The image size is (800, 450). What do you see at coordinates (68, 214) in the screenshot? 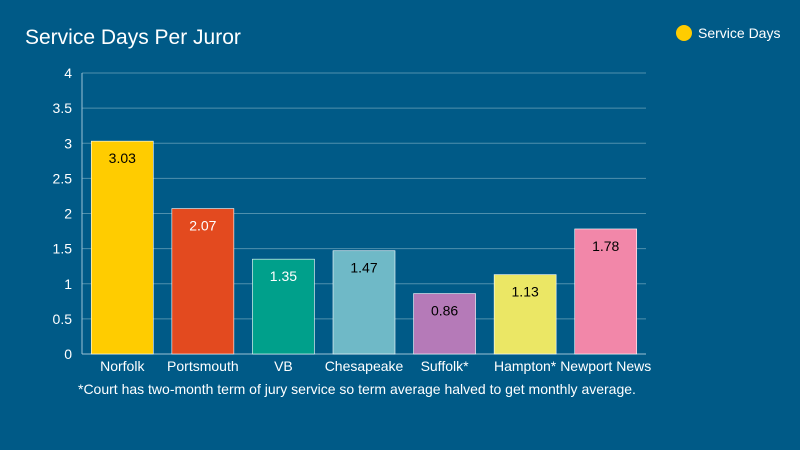
I see `y-tick-label: 2` at bounding box center [68, 214].